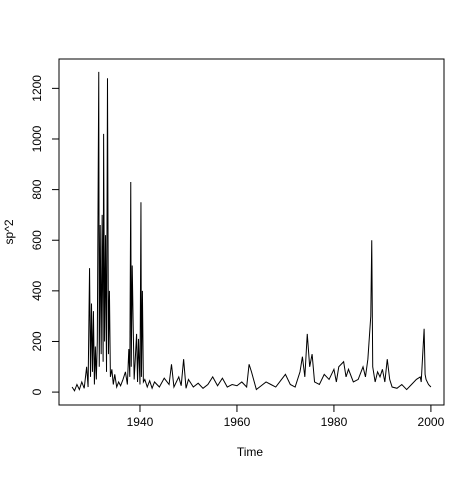 This screenshot has width=474, height=479. I want to click on x-tick-label: 1980, so click(334, 422).